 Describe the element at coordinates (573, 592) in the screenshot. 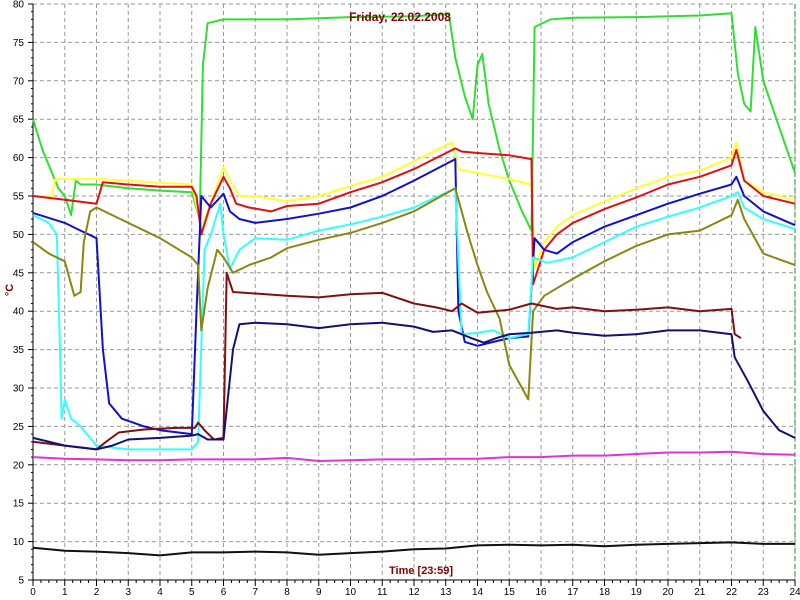

I see `x-tick-label: 17` at that location.